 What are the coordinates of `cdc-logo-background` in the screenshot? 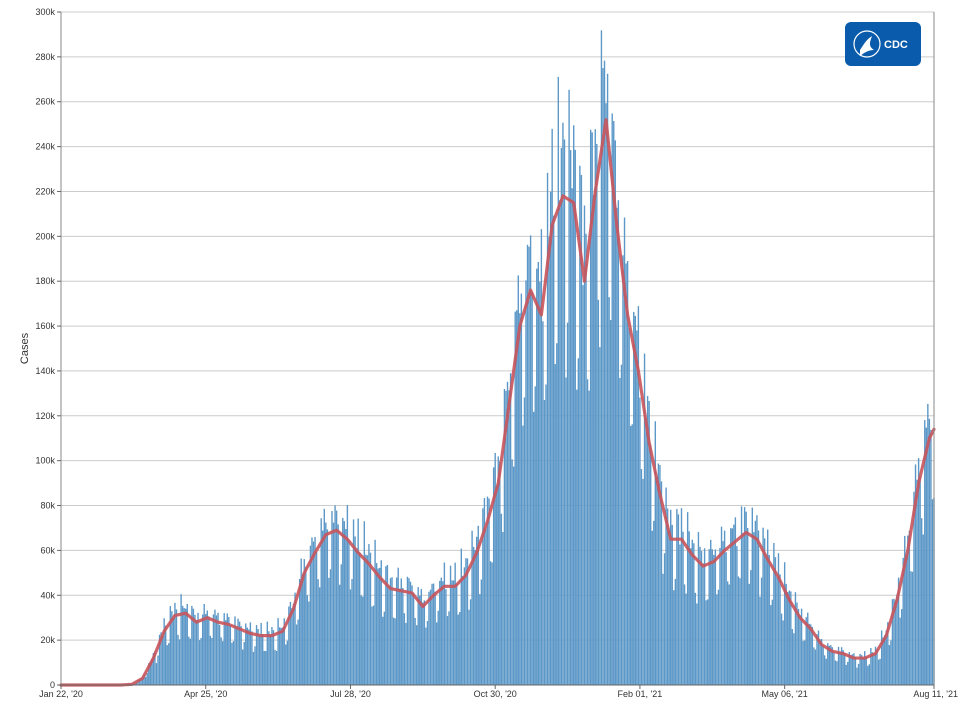 It's located at (883, 44).